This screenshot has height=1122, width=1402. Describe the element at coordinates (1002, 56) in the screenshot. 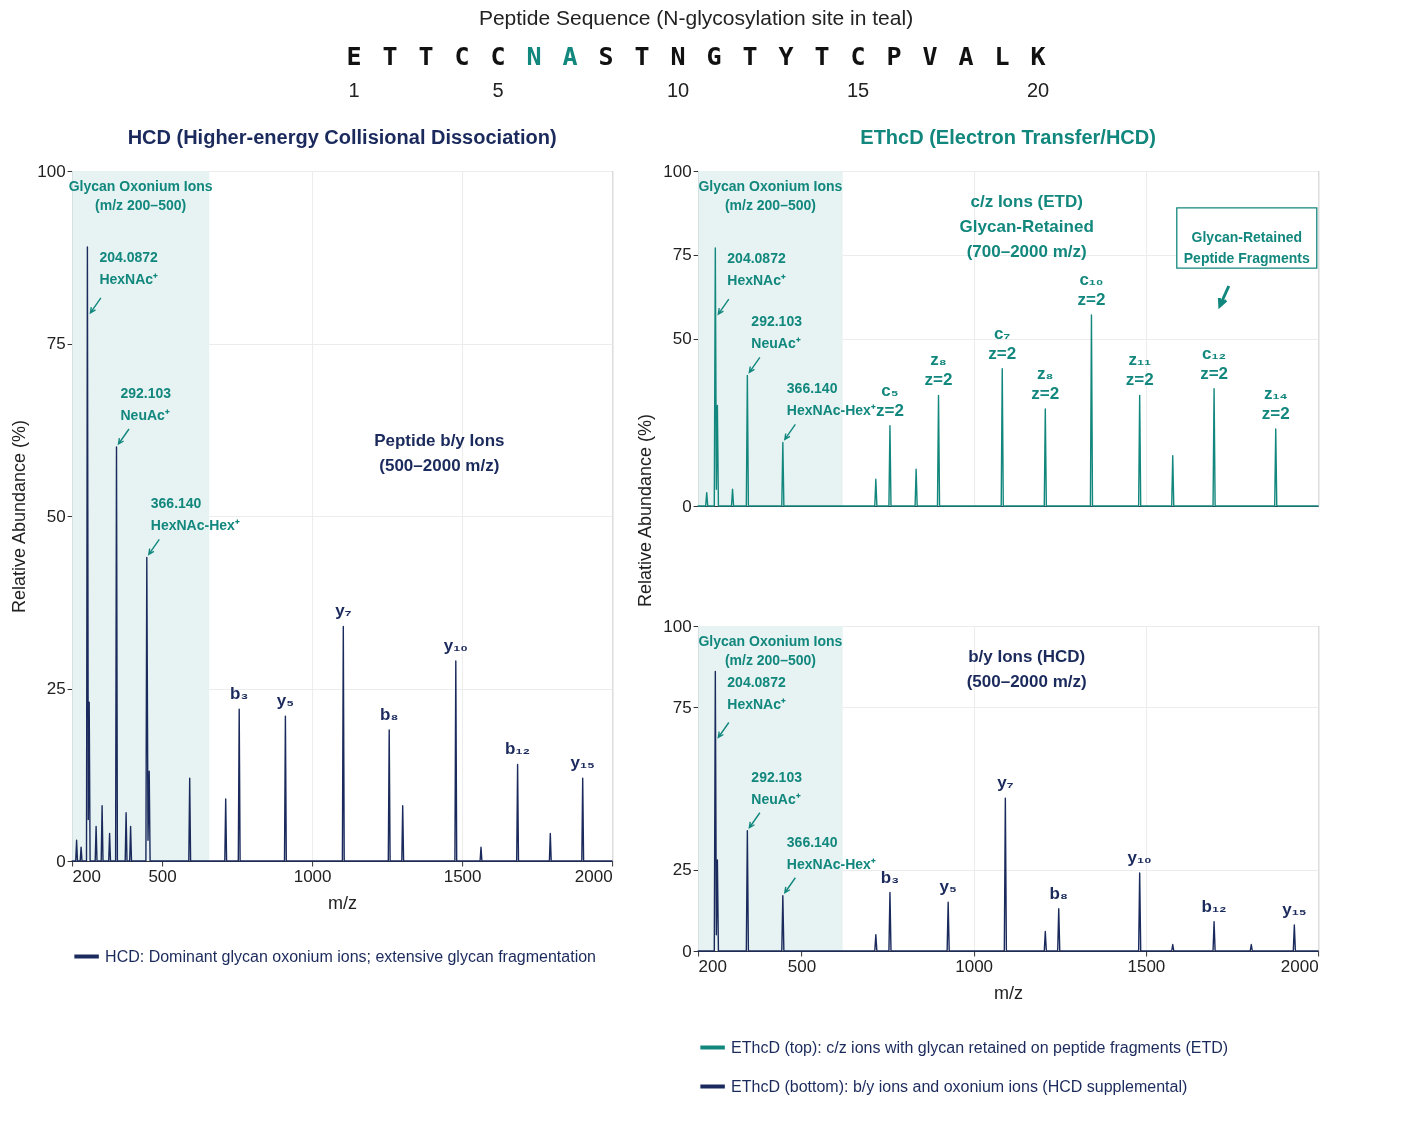

I see `category-label: L` at that location.